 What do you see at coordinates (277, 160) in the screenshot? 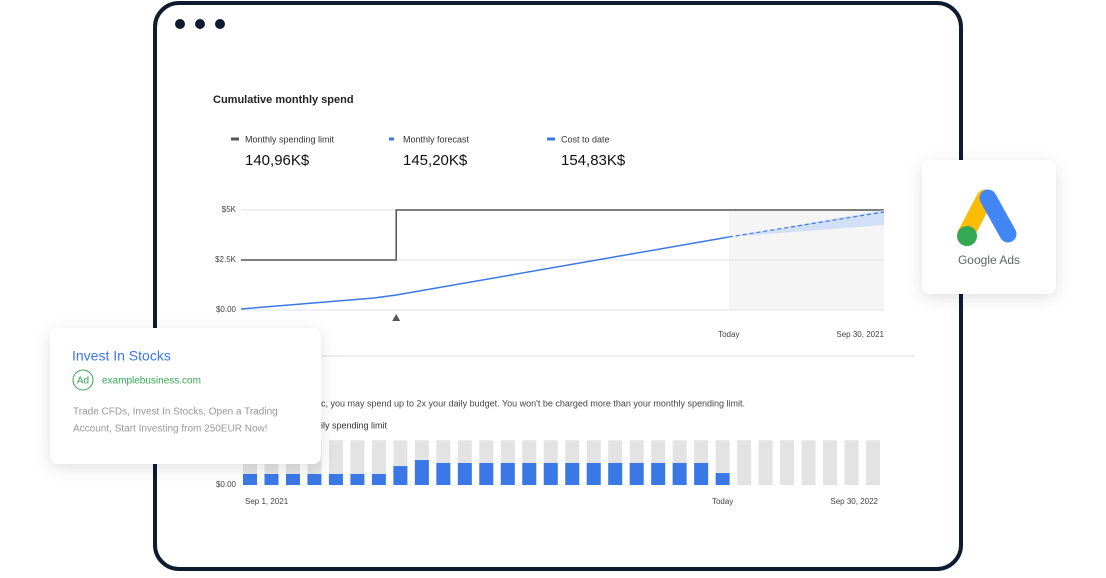
I see `legend-amount: 140,96K$` at bounding box center [277, 160].